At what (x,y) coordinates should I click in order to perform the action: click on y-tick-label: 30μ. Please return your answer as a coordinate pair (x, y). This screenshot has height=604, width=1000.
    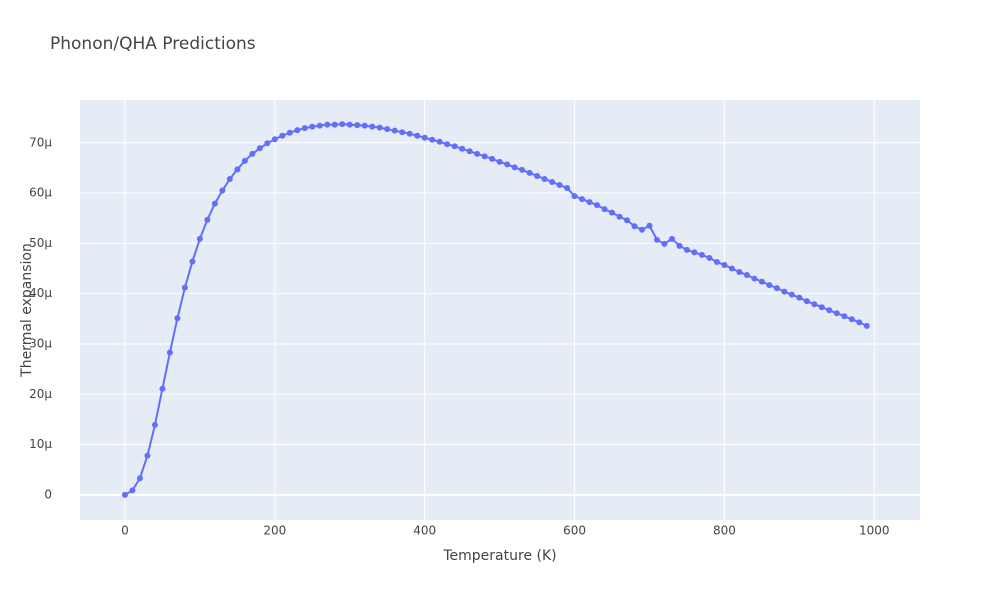
    Looking at the image, I should click on (40, 343).